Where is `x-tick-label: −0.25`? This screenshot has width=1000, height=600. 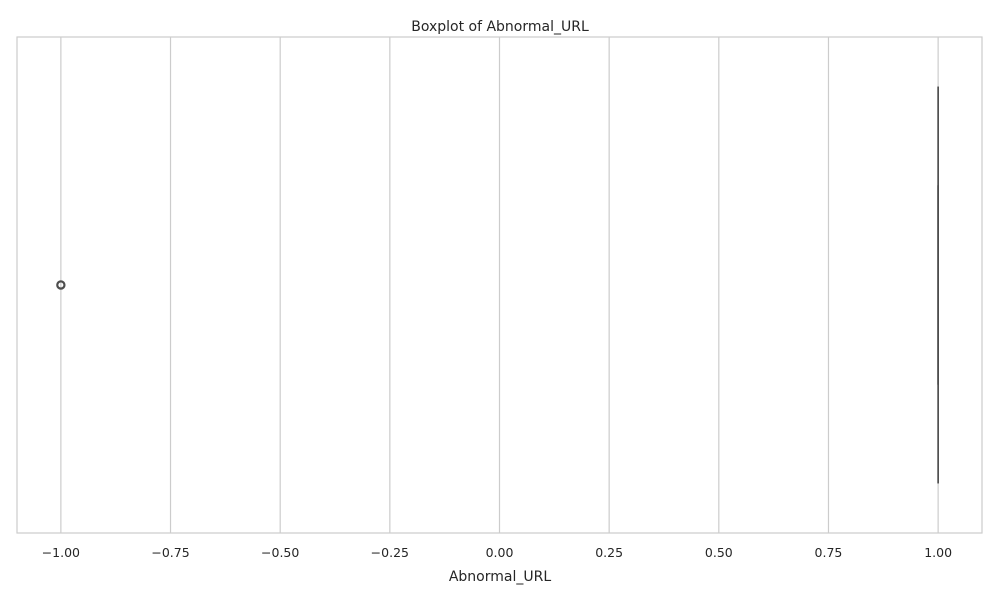 x-tick-label: −0.25 is located at coordinates (390, 552).